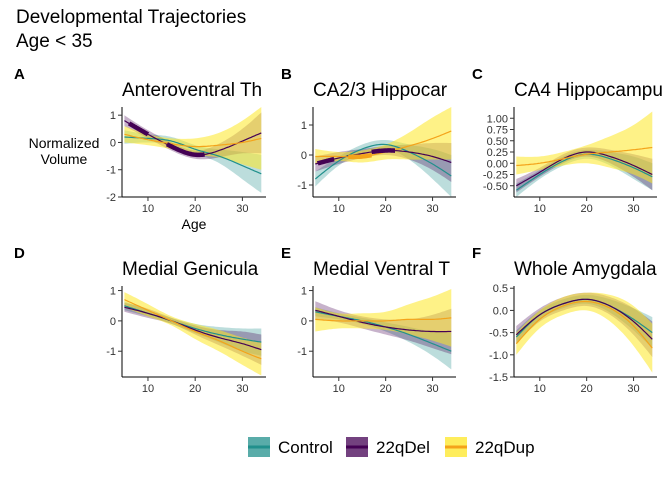 This screenshot has height=480, width=672. What do you see at coordinates (286, 253) in the screenshot?
I see `panel-letter: E` at bounding box center [286, 253].